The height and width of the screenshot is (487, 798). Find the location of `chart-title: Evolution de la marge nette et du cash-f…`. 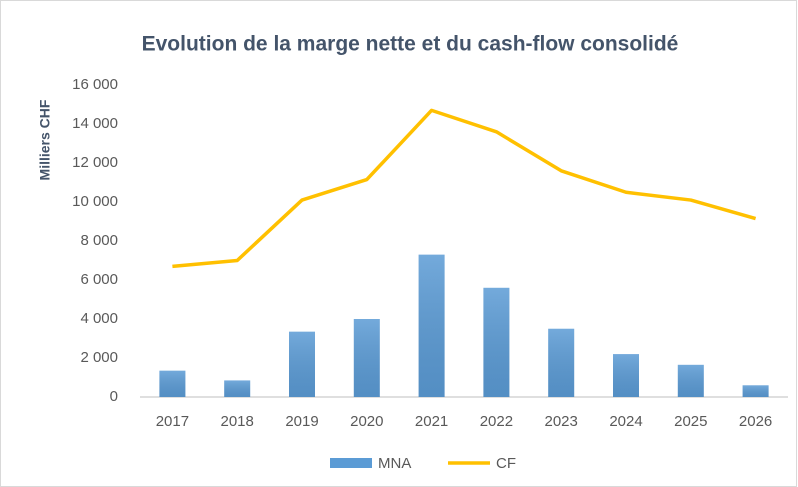

chart-title: Evolution de la marge nette et du cash-f… is located at coordinates (410, 44).